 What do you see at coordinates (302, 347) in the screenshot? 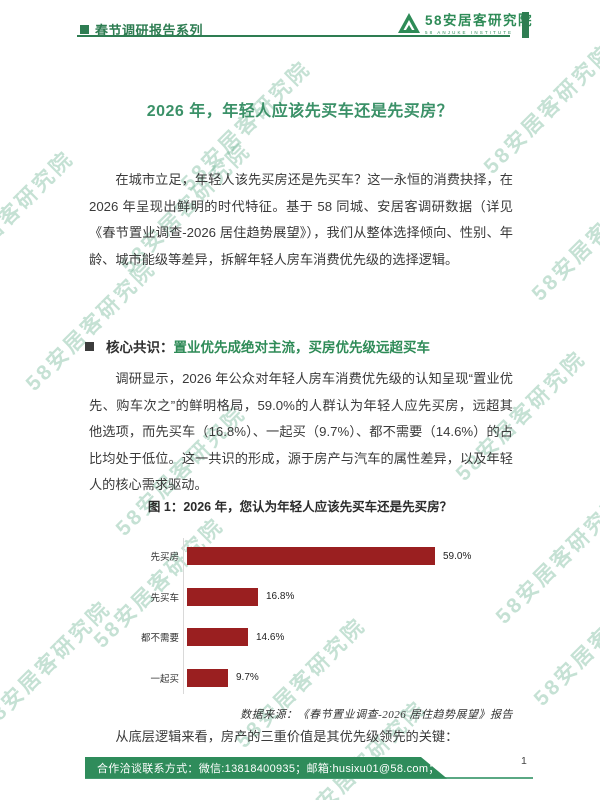
I see `section-heading-highlight: 置业优先成绝对主流，买房优先级远超买车` at bounding box center [302, 347].